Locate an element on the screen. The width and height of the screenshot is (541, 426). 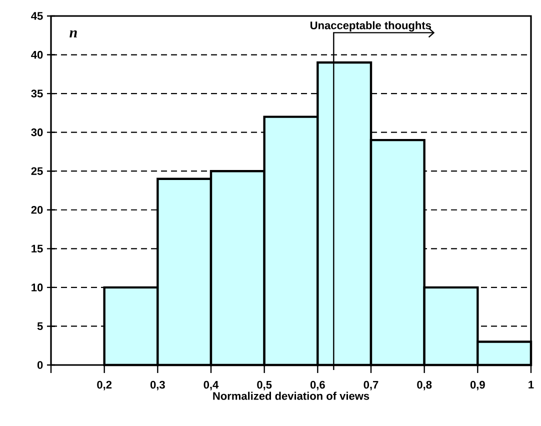
x-tick-label: 0,6 is located at coordinates (317, 385).